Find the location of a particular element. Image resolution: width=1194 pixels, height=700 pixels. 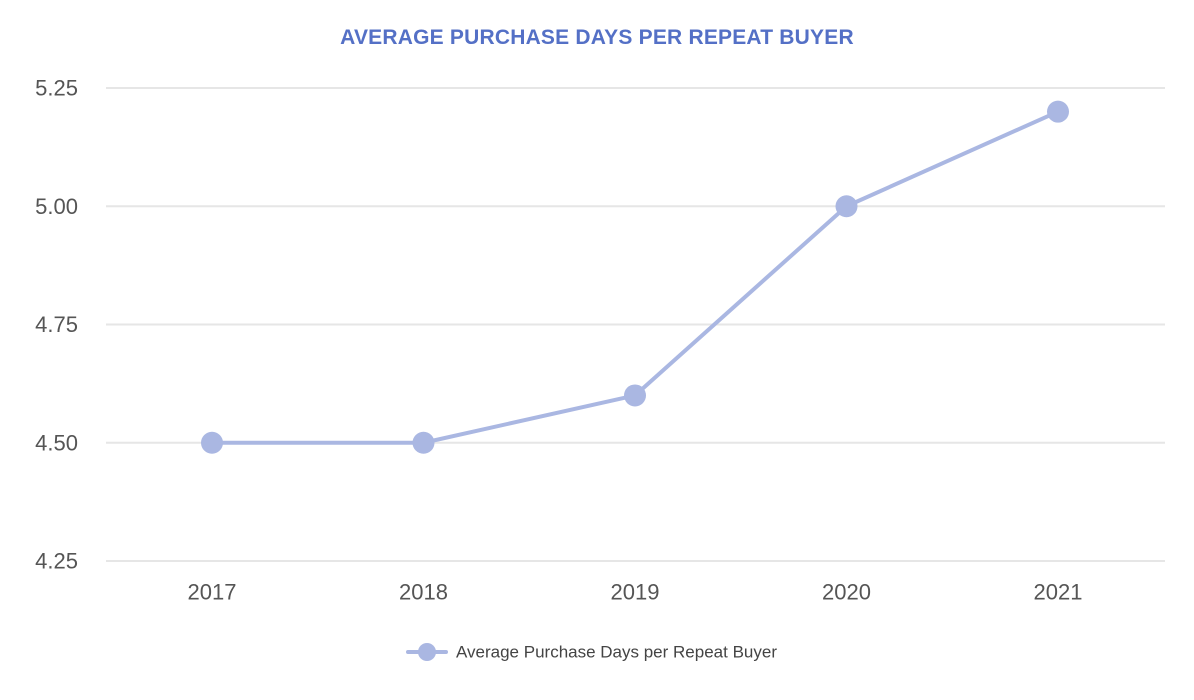

x-tick-label: 2020 is located at coordinates (846, 592).